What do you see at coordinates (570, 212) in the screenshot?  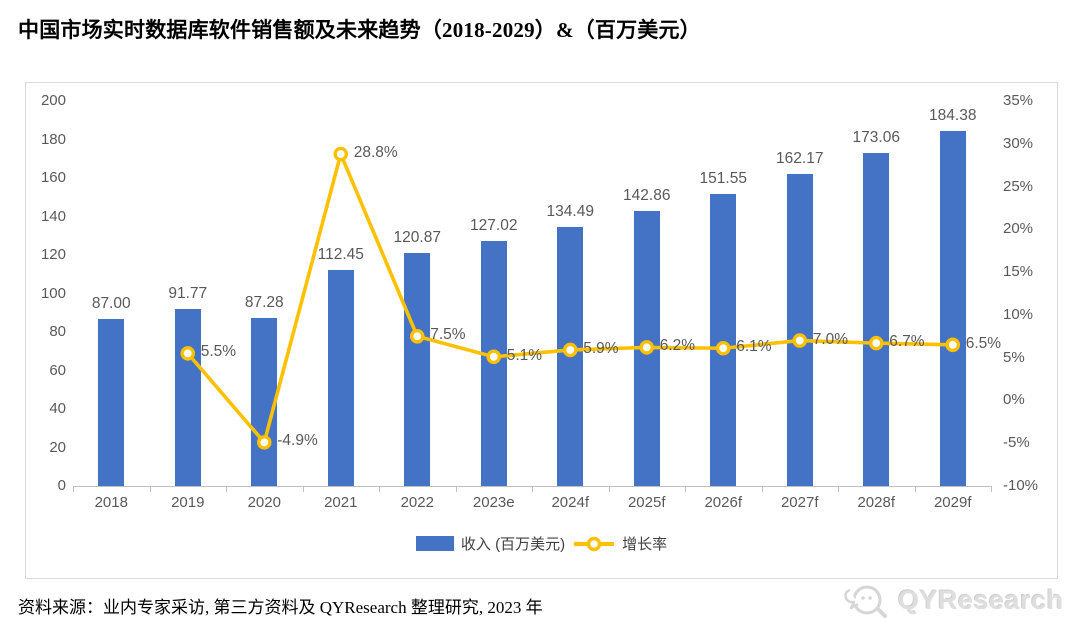 I see `bar-value-label: 134.49` at bounding box center [570, 212].